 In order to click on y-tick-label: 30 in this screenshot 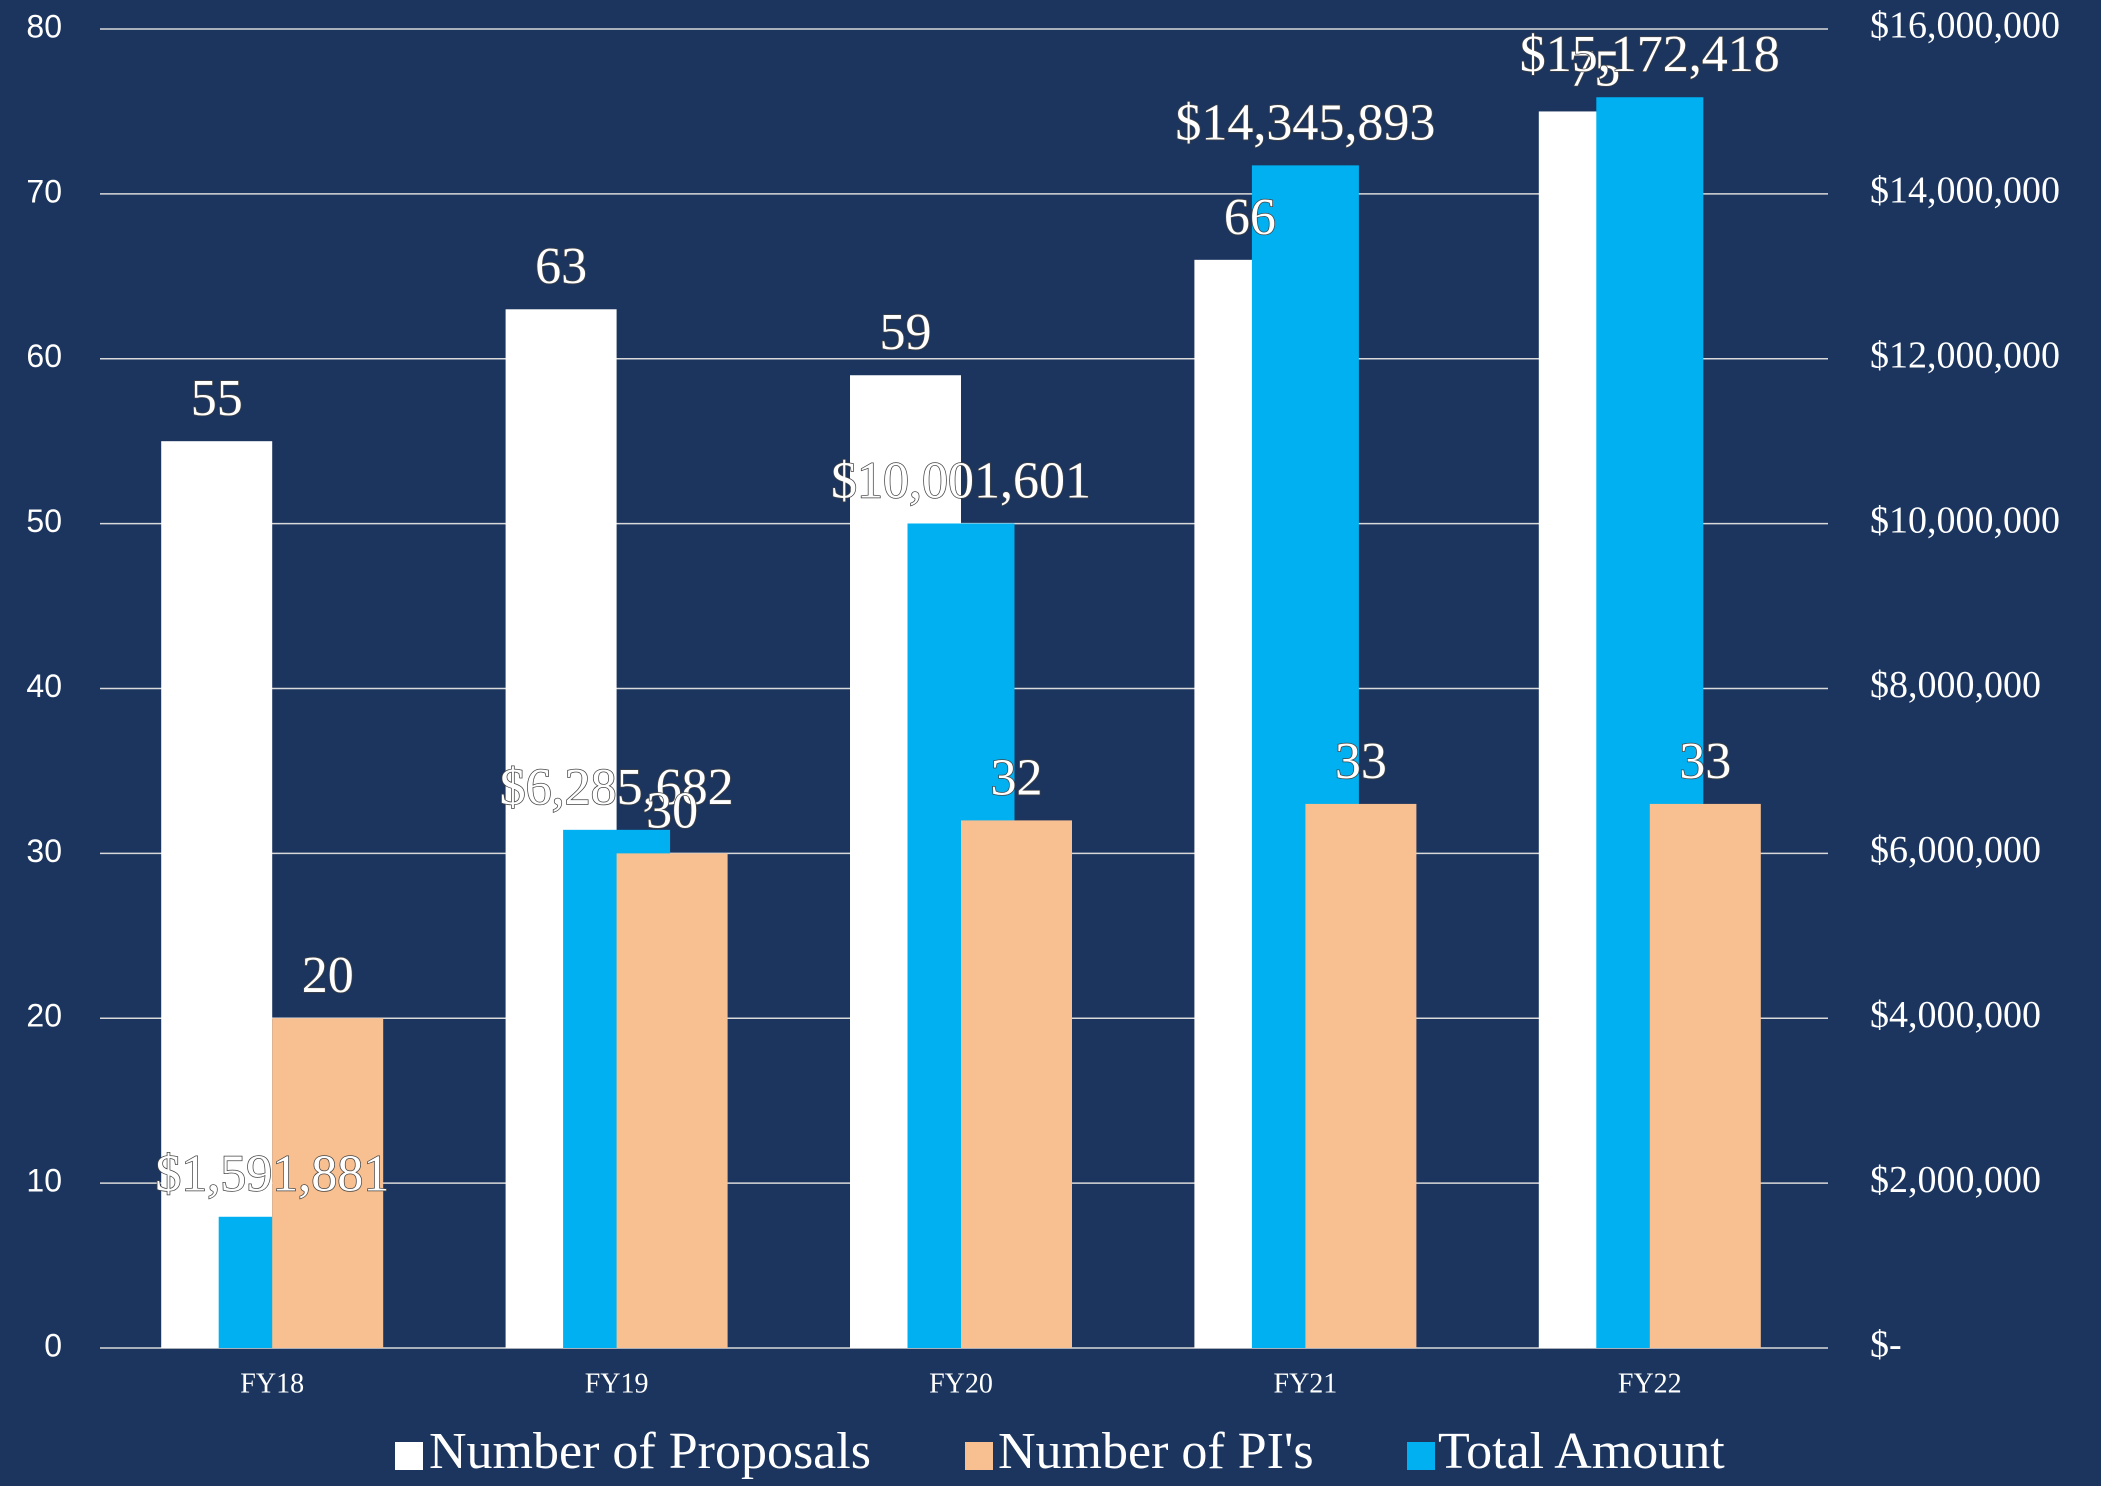, I will do `click(44, 851)`.